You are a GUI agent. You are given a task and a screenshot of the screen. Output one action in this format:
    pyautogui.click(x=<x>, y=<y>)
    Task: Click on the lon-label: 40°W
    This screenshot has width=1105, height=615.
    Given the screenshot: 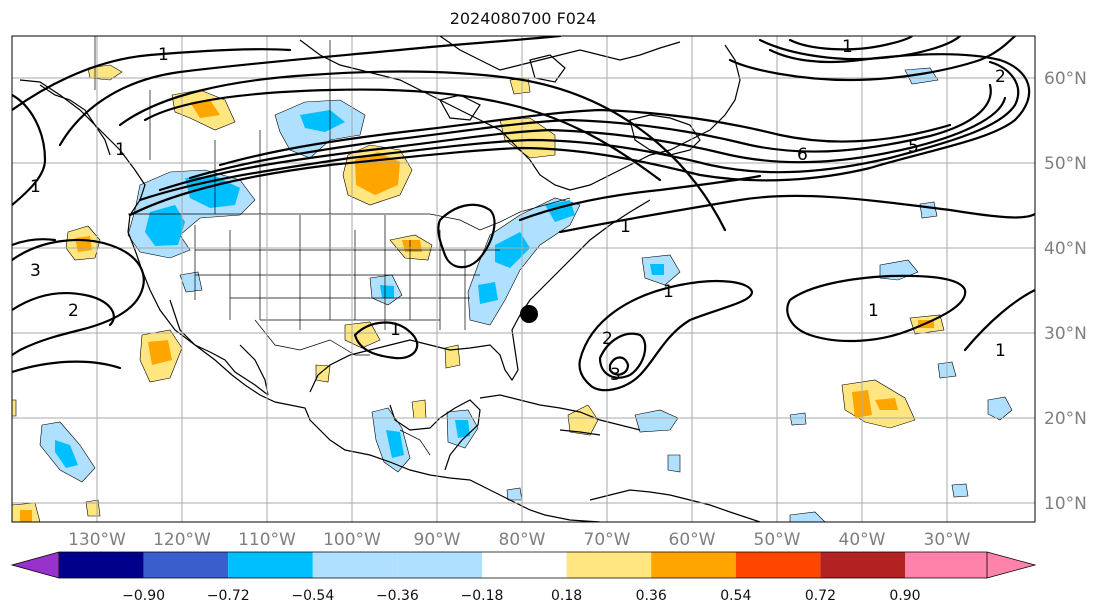 What is the action you would take?
    pyautogui.click(x=862, y=540)
    